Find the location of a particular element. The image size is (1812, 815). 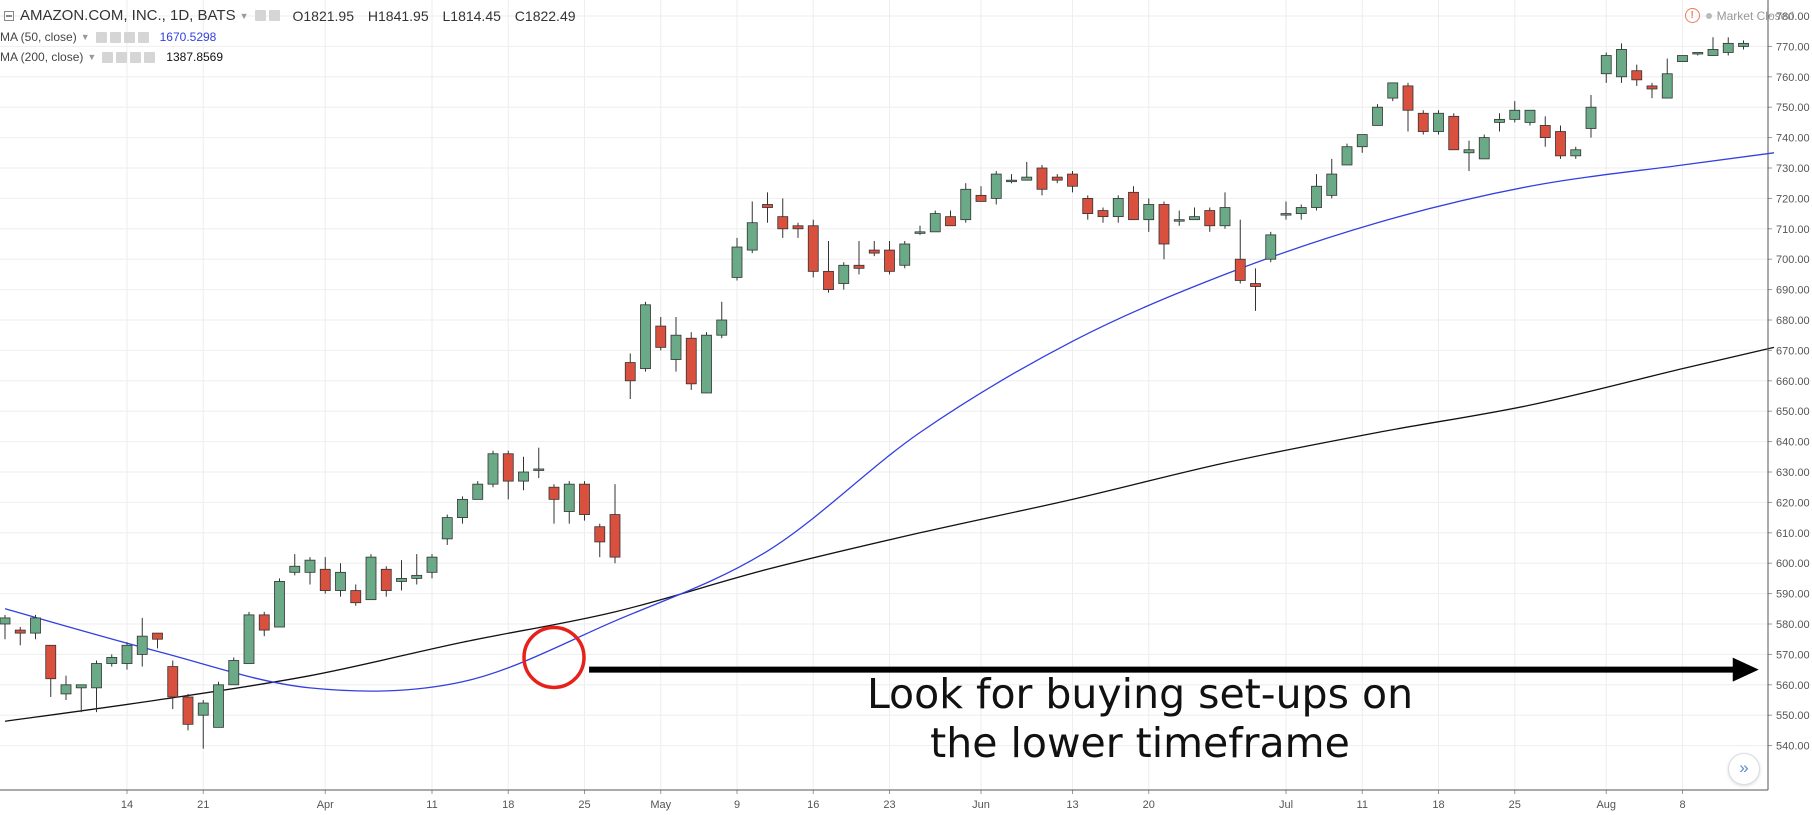

close-icon is located at coordinates (143, 37).